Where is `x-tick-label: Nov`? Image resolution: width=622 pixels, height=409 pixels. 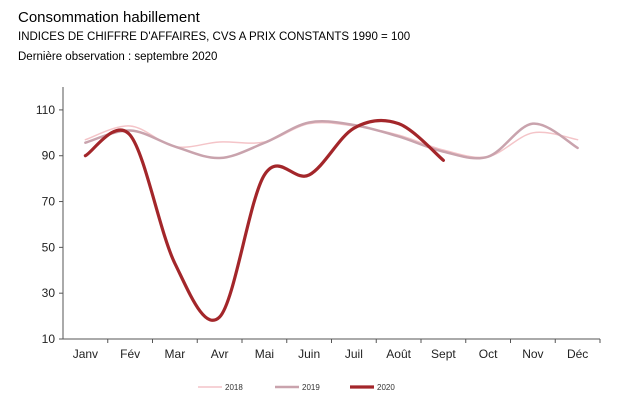
x-tick-label: Nov is located at coordinates (532, 354).